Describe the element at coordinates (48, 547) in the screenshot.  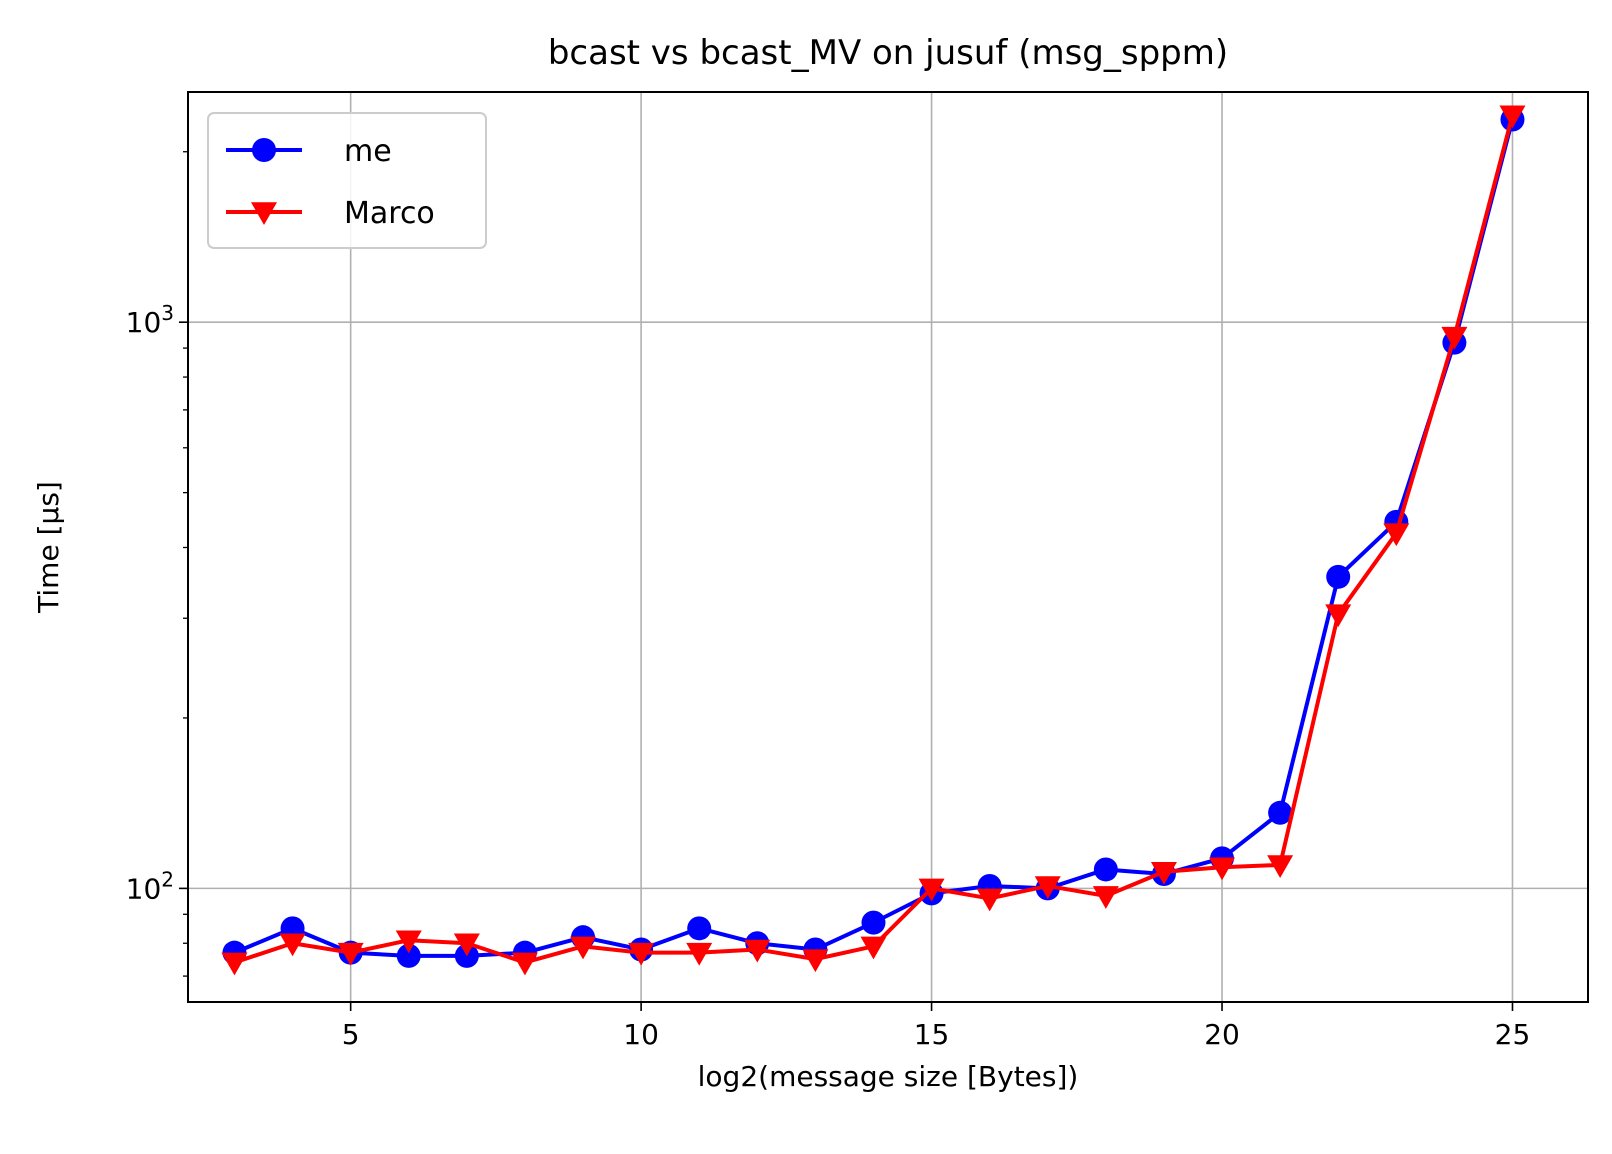
I see `y-axis-label: Time [µs]` at that location.